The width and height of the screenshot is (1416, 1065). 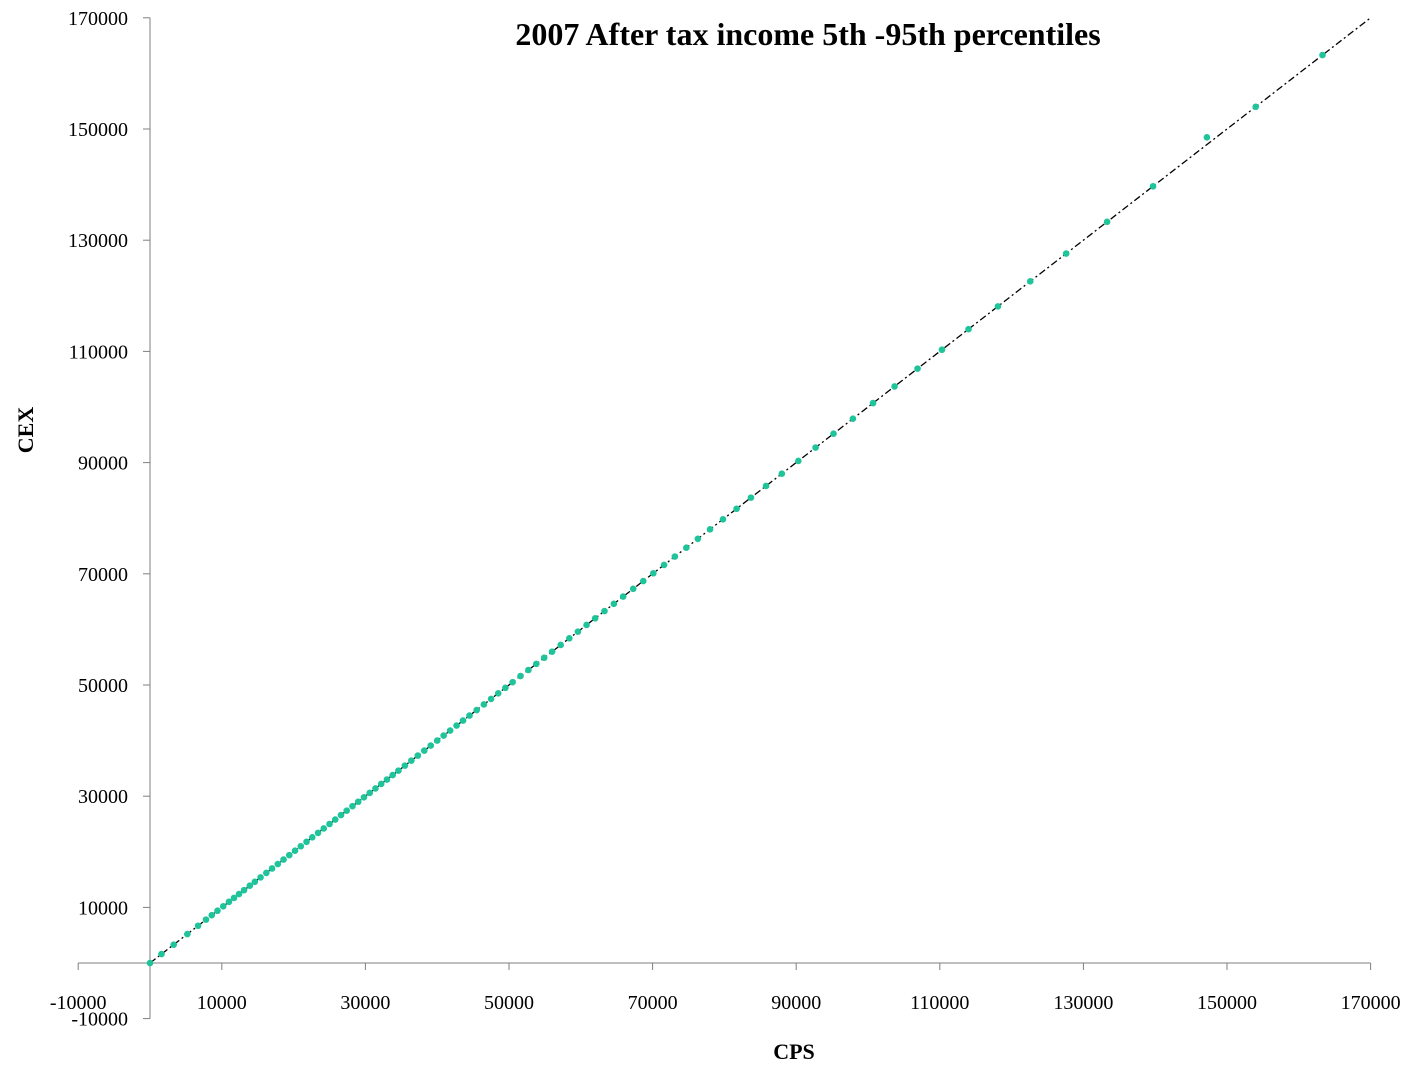 I want to click on y-tick-label: 30000, so click(x=103, y=797).